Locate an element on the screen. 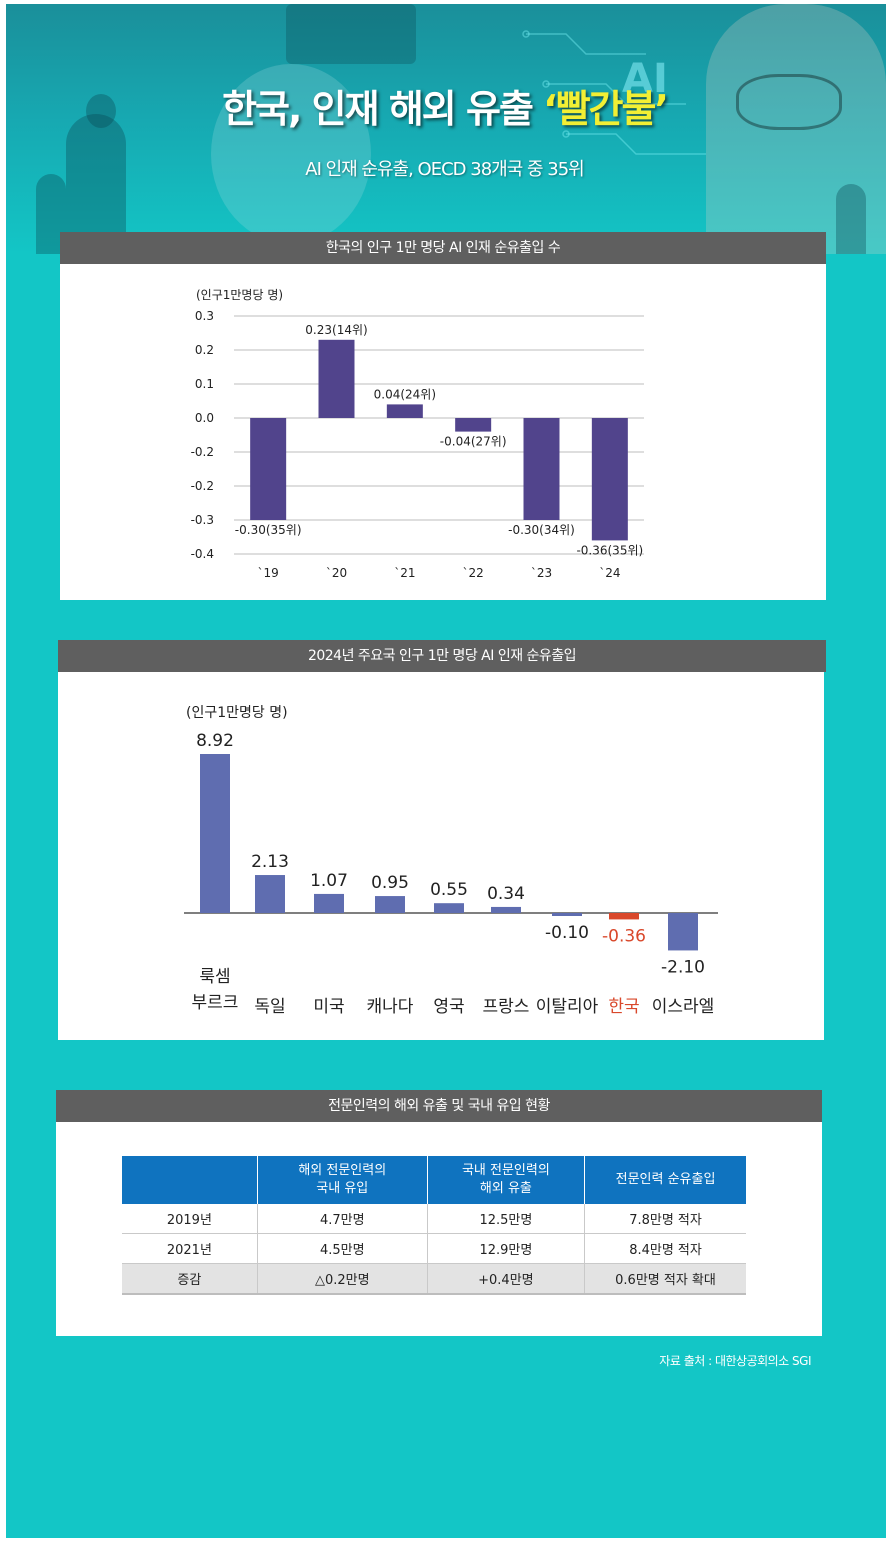  page-title: 한국, 인재 해외 유출 ‘빨간불’ is located at coordinates (444, 105).